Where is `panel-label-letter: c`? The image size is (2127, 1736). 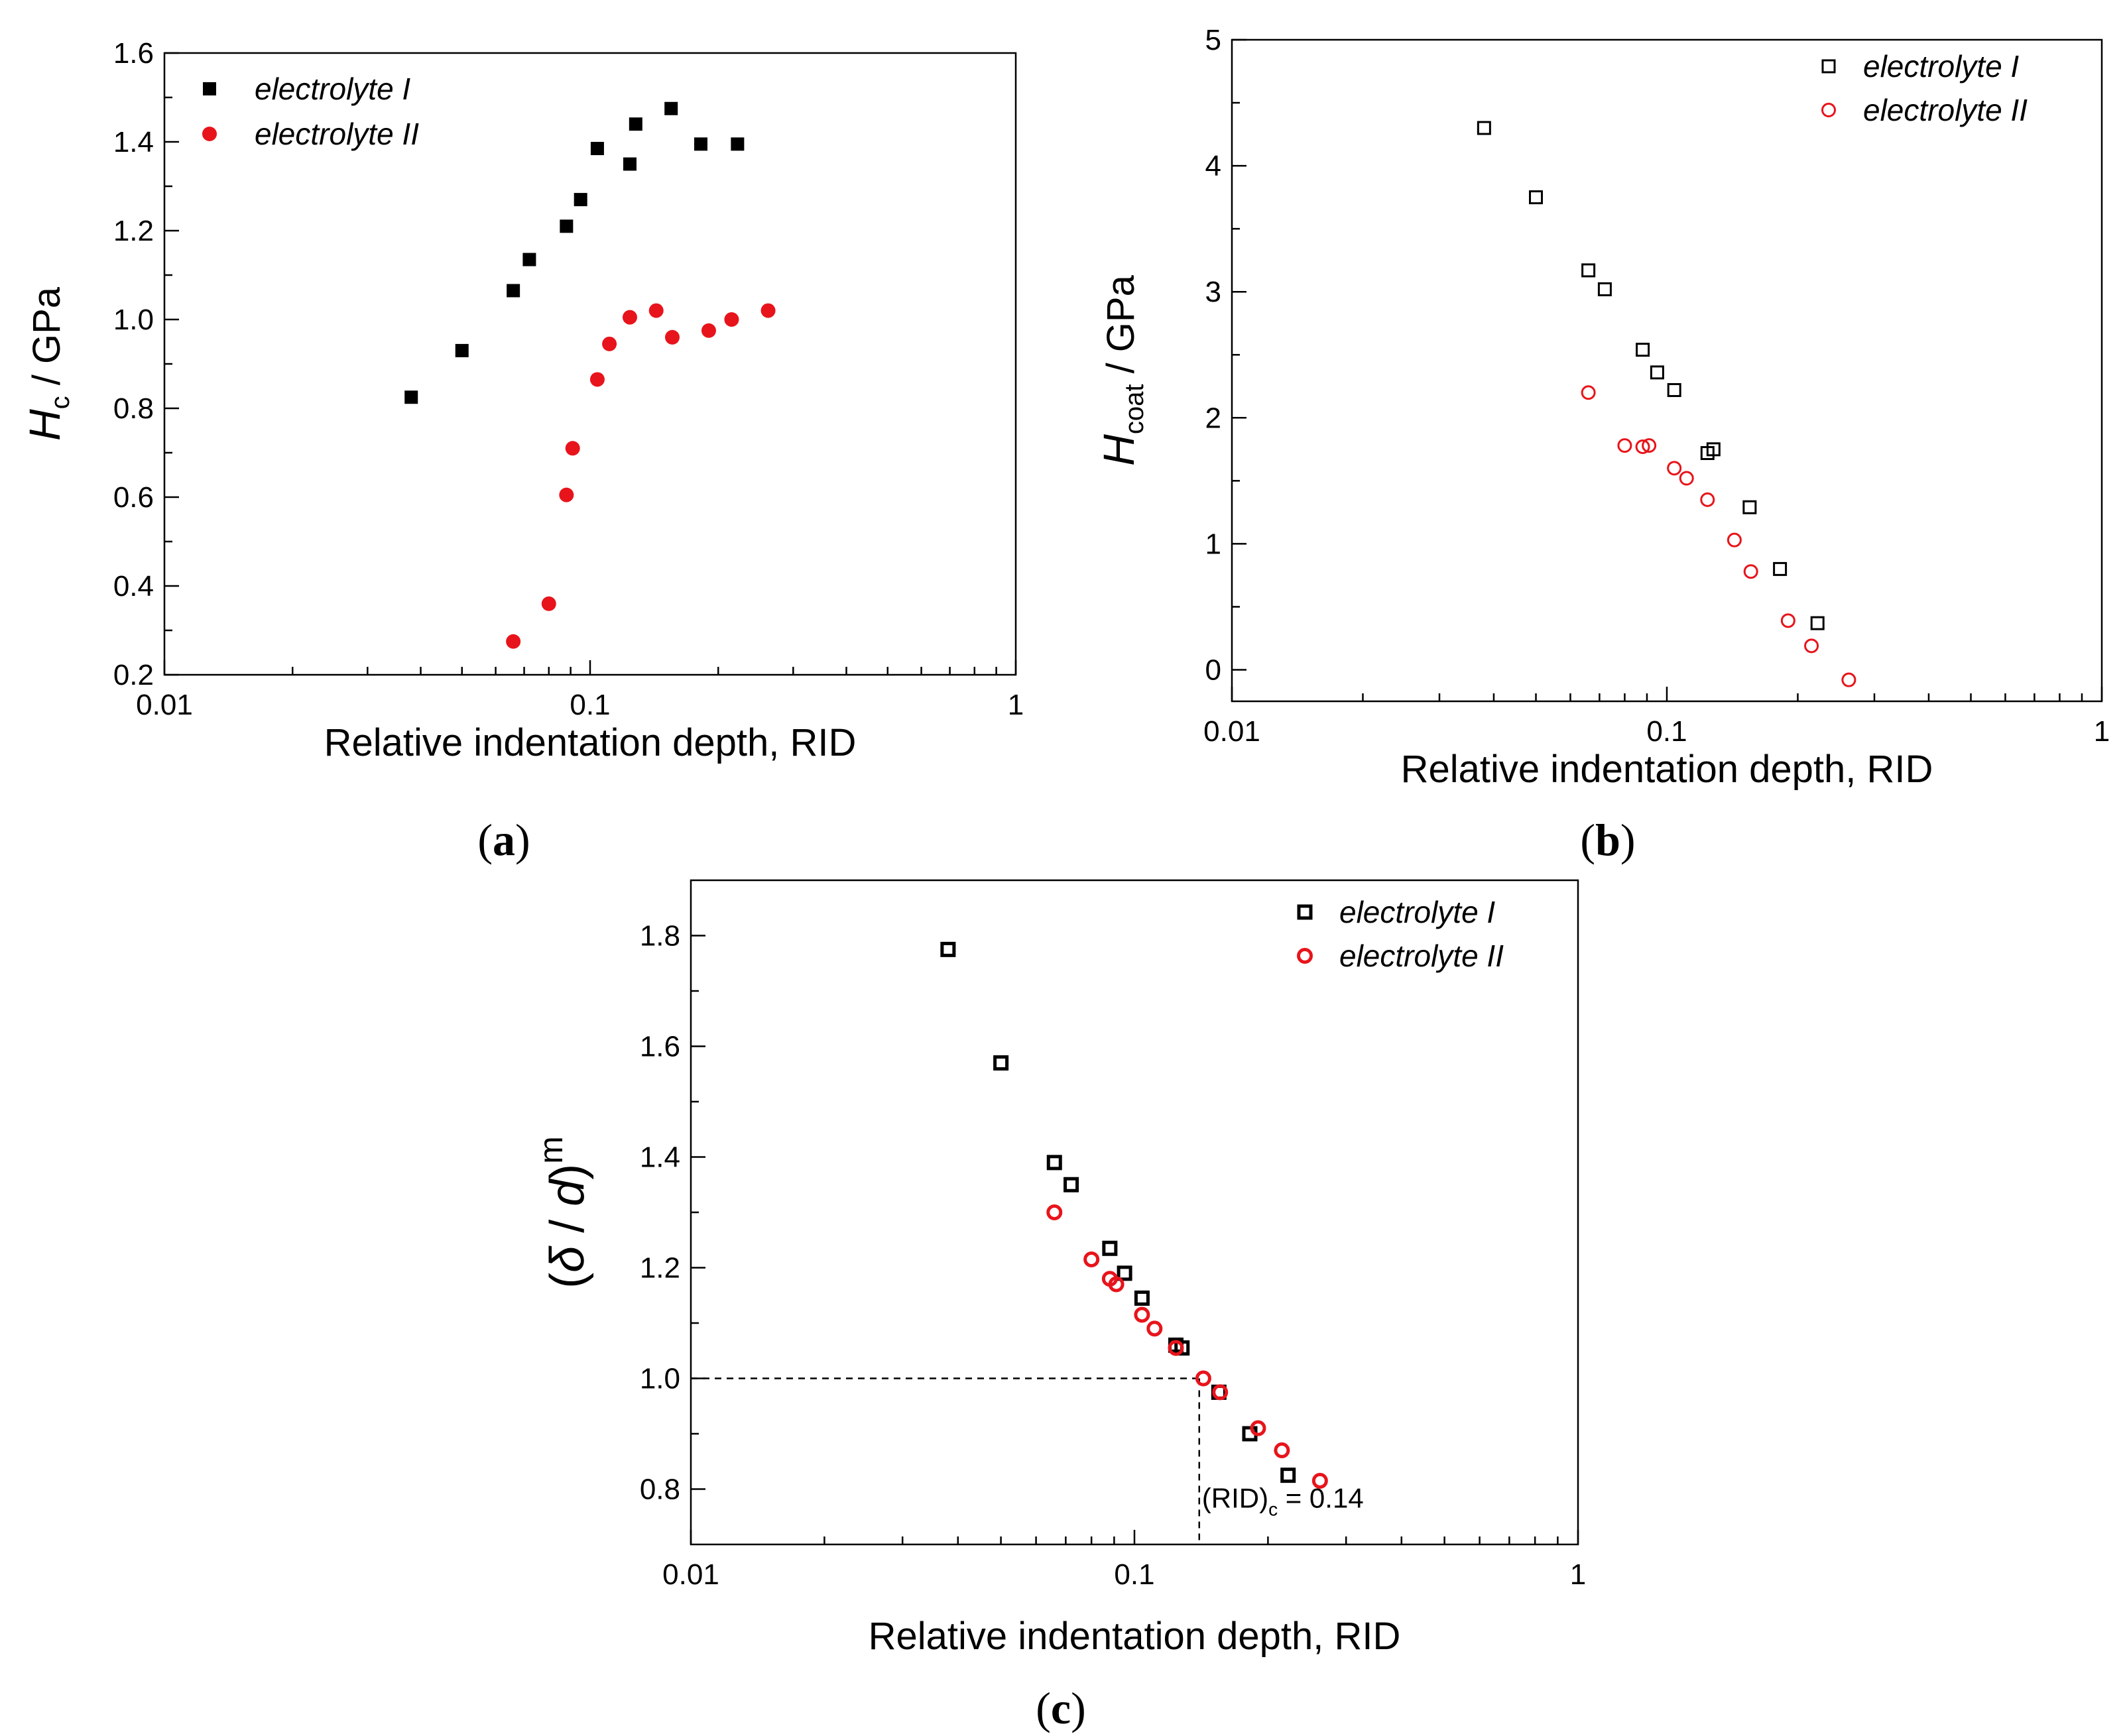
panel-label-letter: c is located at coordinates (1061, 1708).